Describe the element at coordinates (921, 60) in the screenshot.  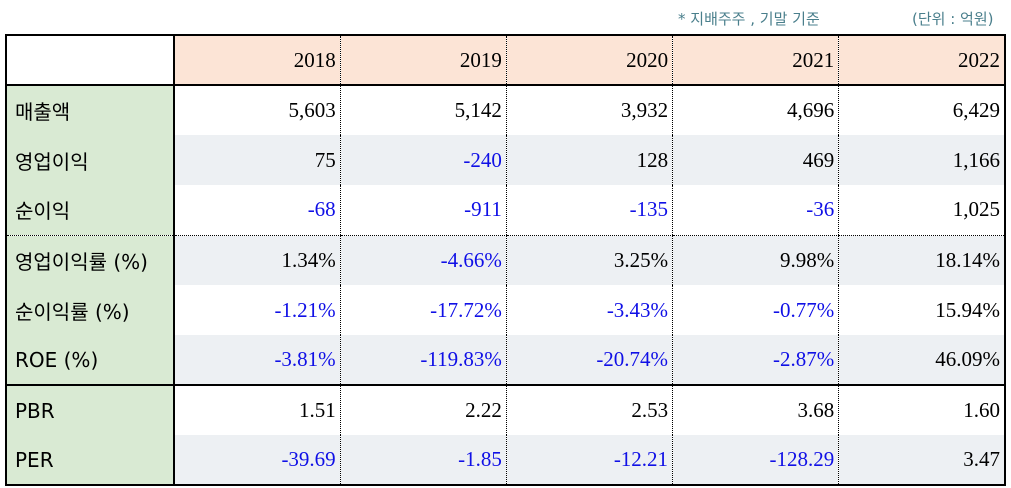
I see `year-header: 2022` at that location.